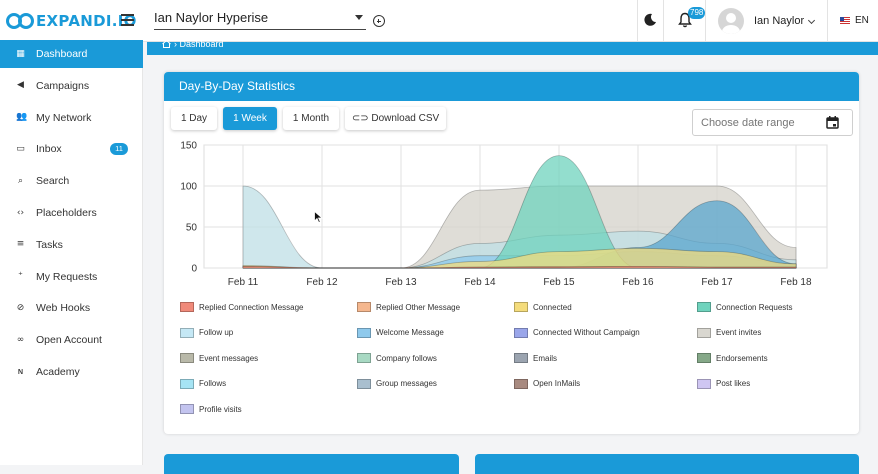  Describe the element at coordinates (22, 117) in the screenshot. I see `people-icon: 👥` at that location.